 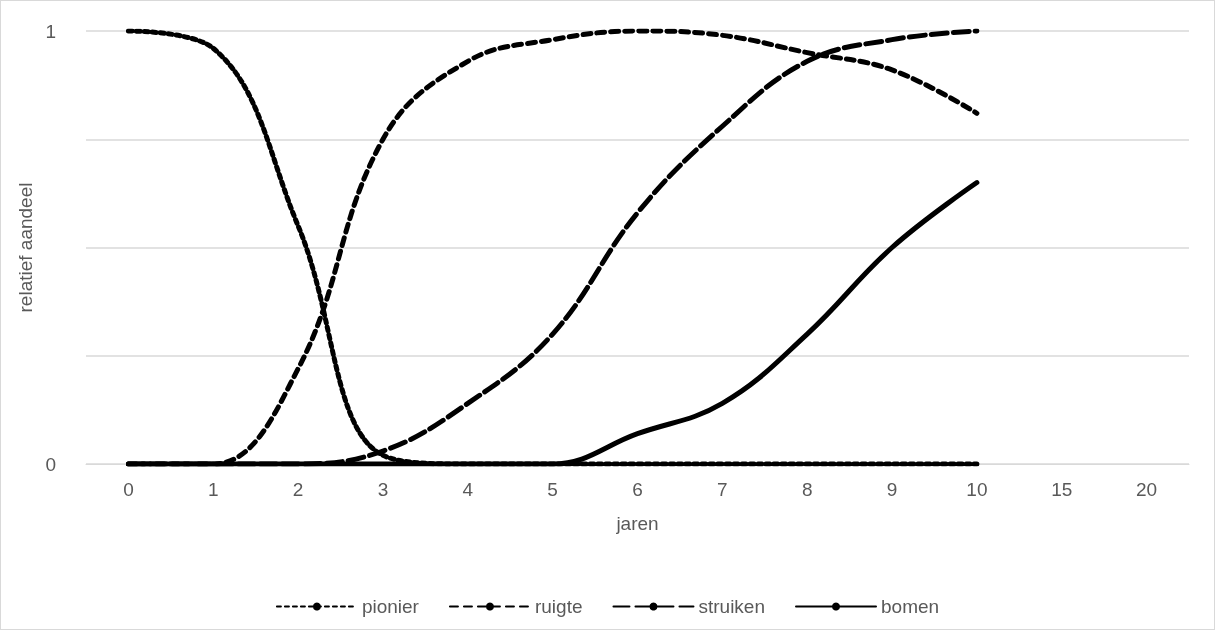 What do you see at coordinates (383, 489) in the screenshot?
I see `x-tick-label: 3` at bounding box center [383, 489].